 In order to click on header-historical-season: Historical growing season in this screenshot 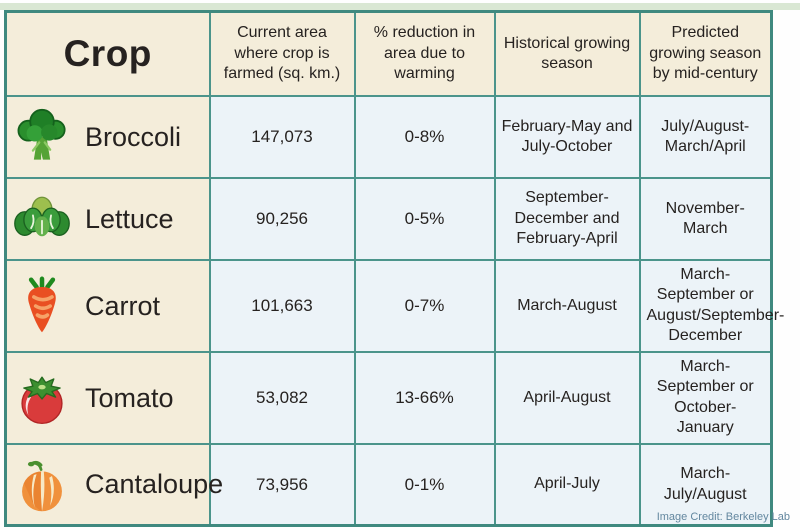, I will do `click(567, 53)`.